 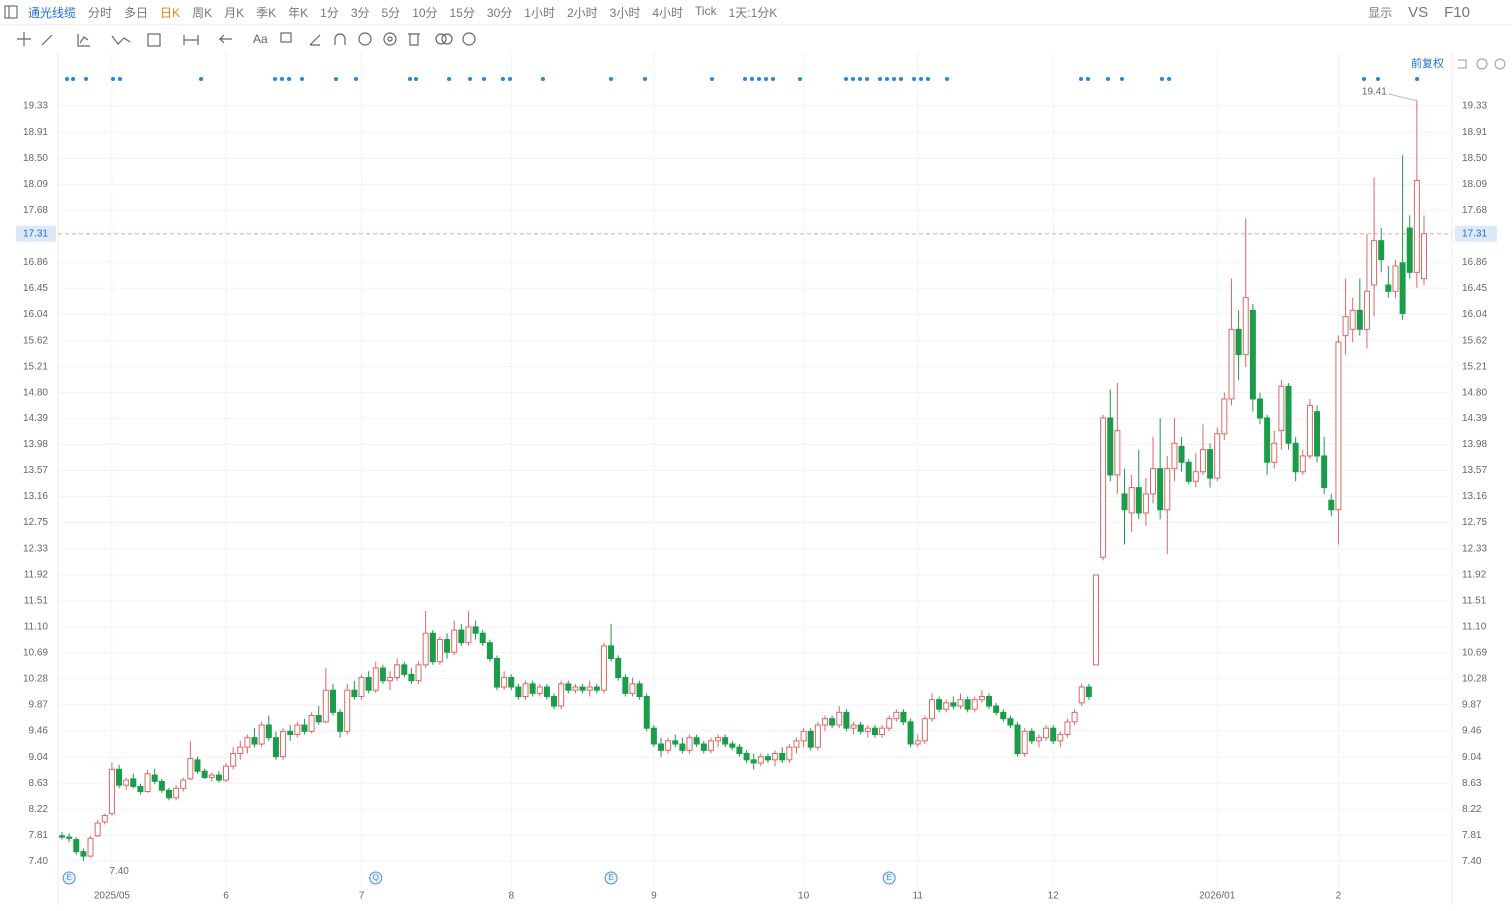 I want to click on delete-tool, so click(x=414, y=39).